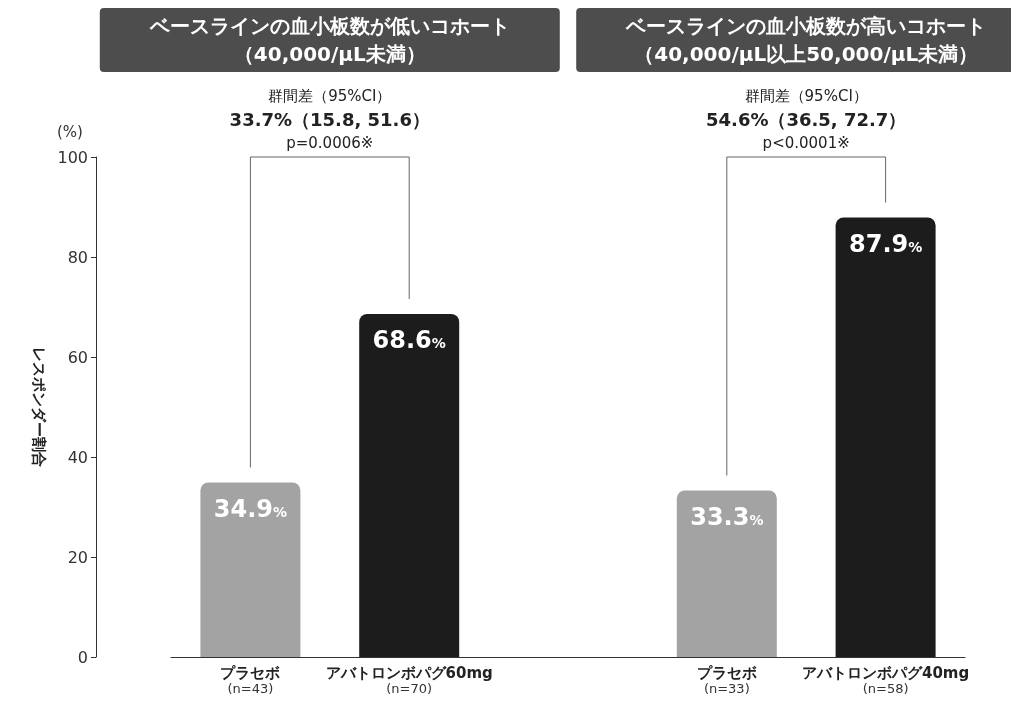  I want to click on text: 33.7%（15.8, 51.6）, so click(329, 119).